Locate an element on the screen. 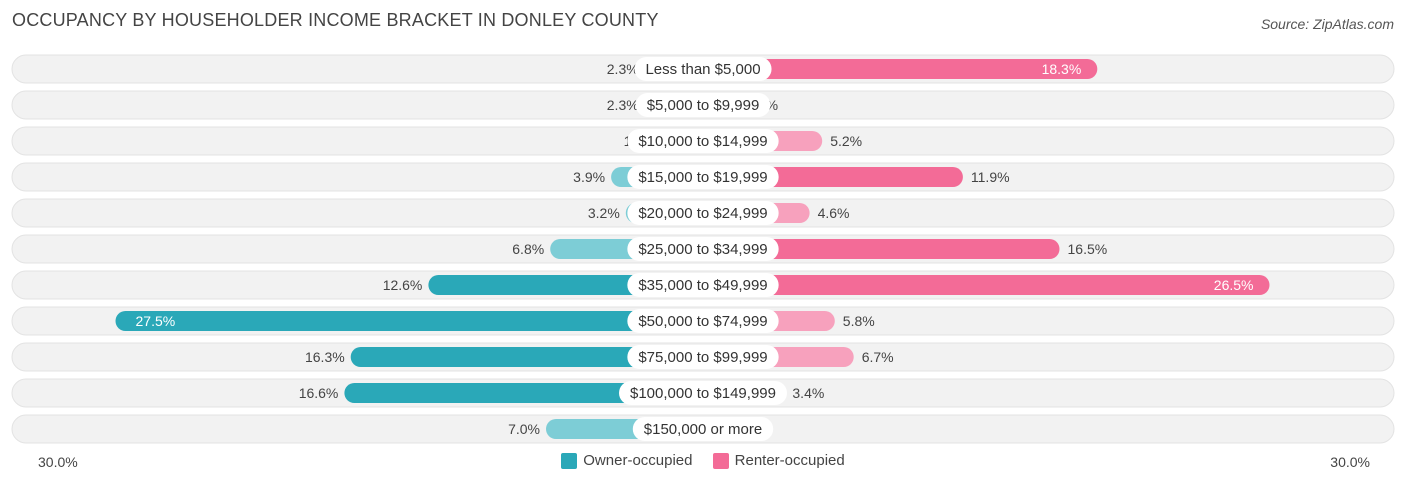 The image size is (1406, 487). category-label: $20,000 to $24,999 is located at coordinates (702, 213).